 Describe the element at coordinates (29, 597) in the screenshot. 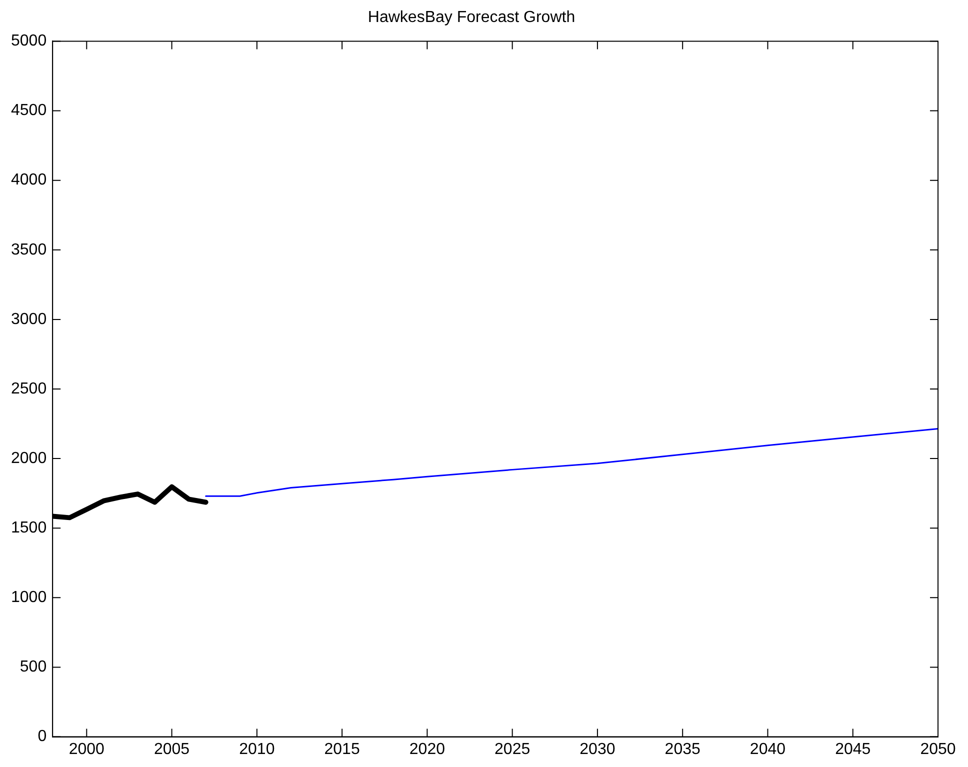

I see `y-tick-label: 1000` at that location.